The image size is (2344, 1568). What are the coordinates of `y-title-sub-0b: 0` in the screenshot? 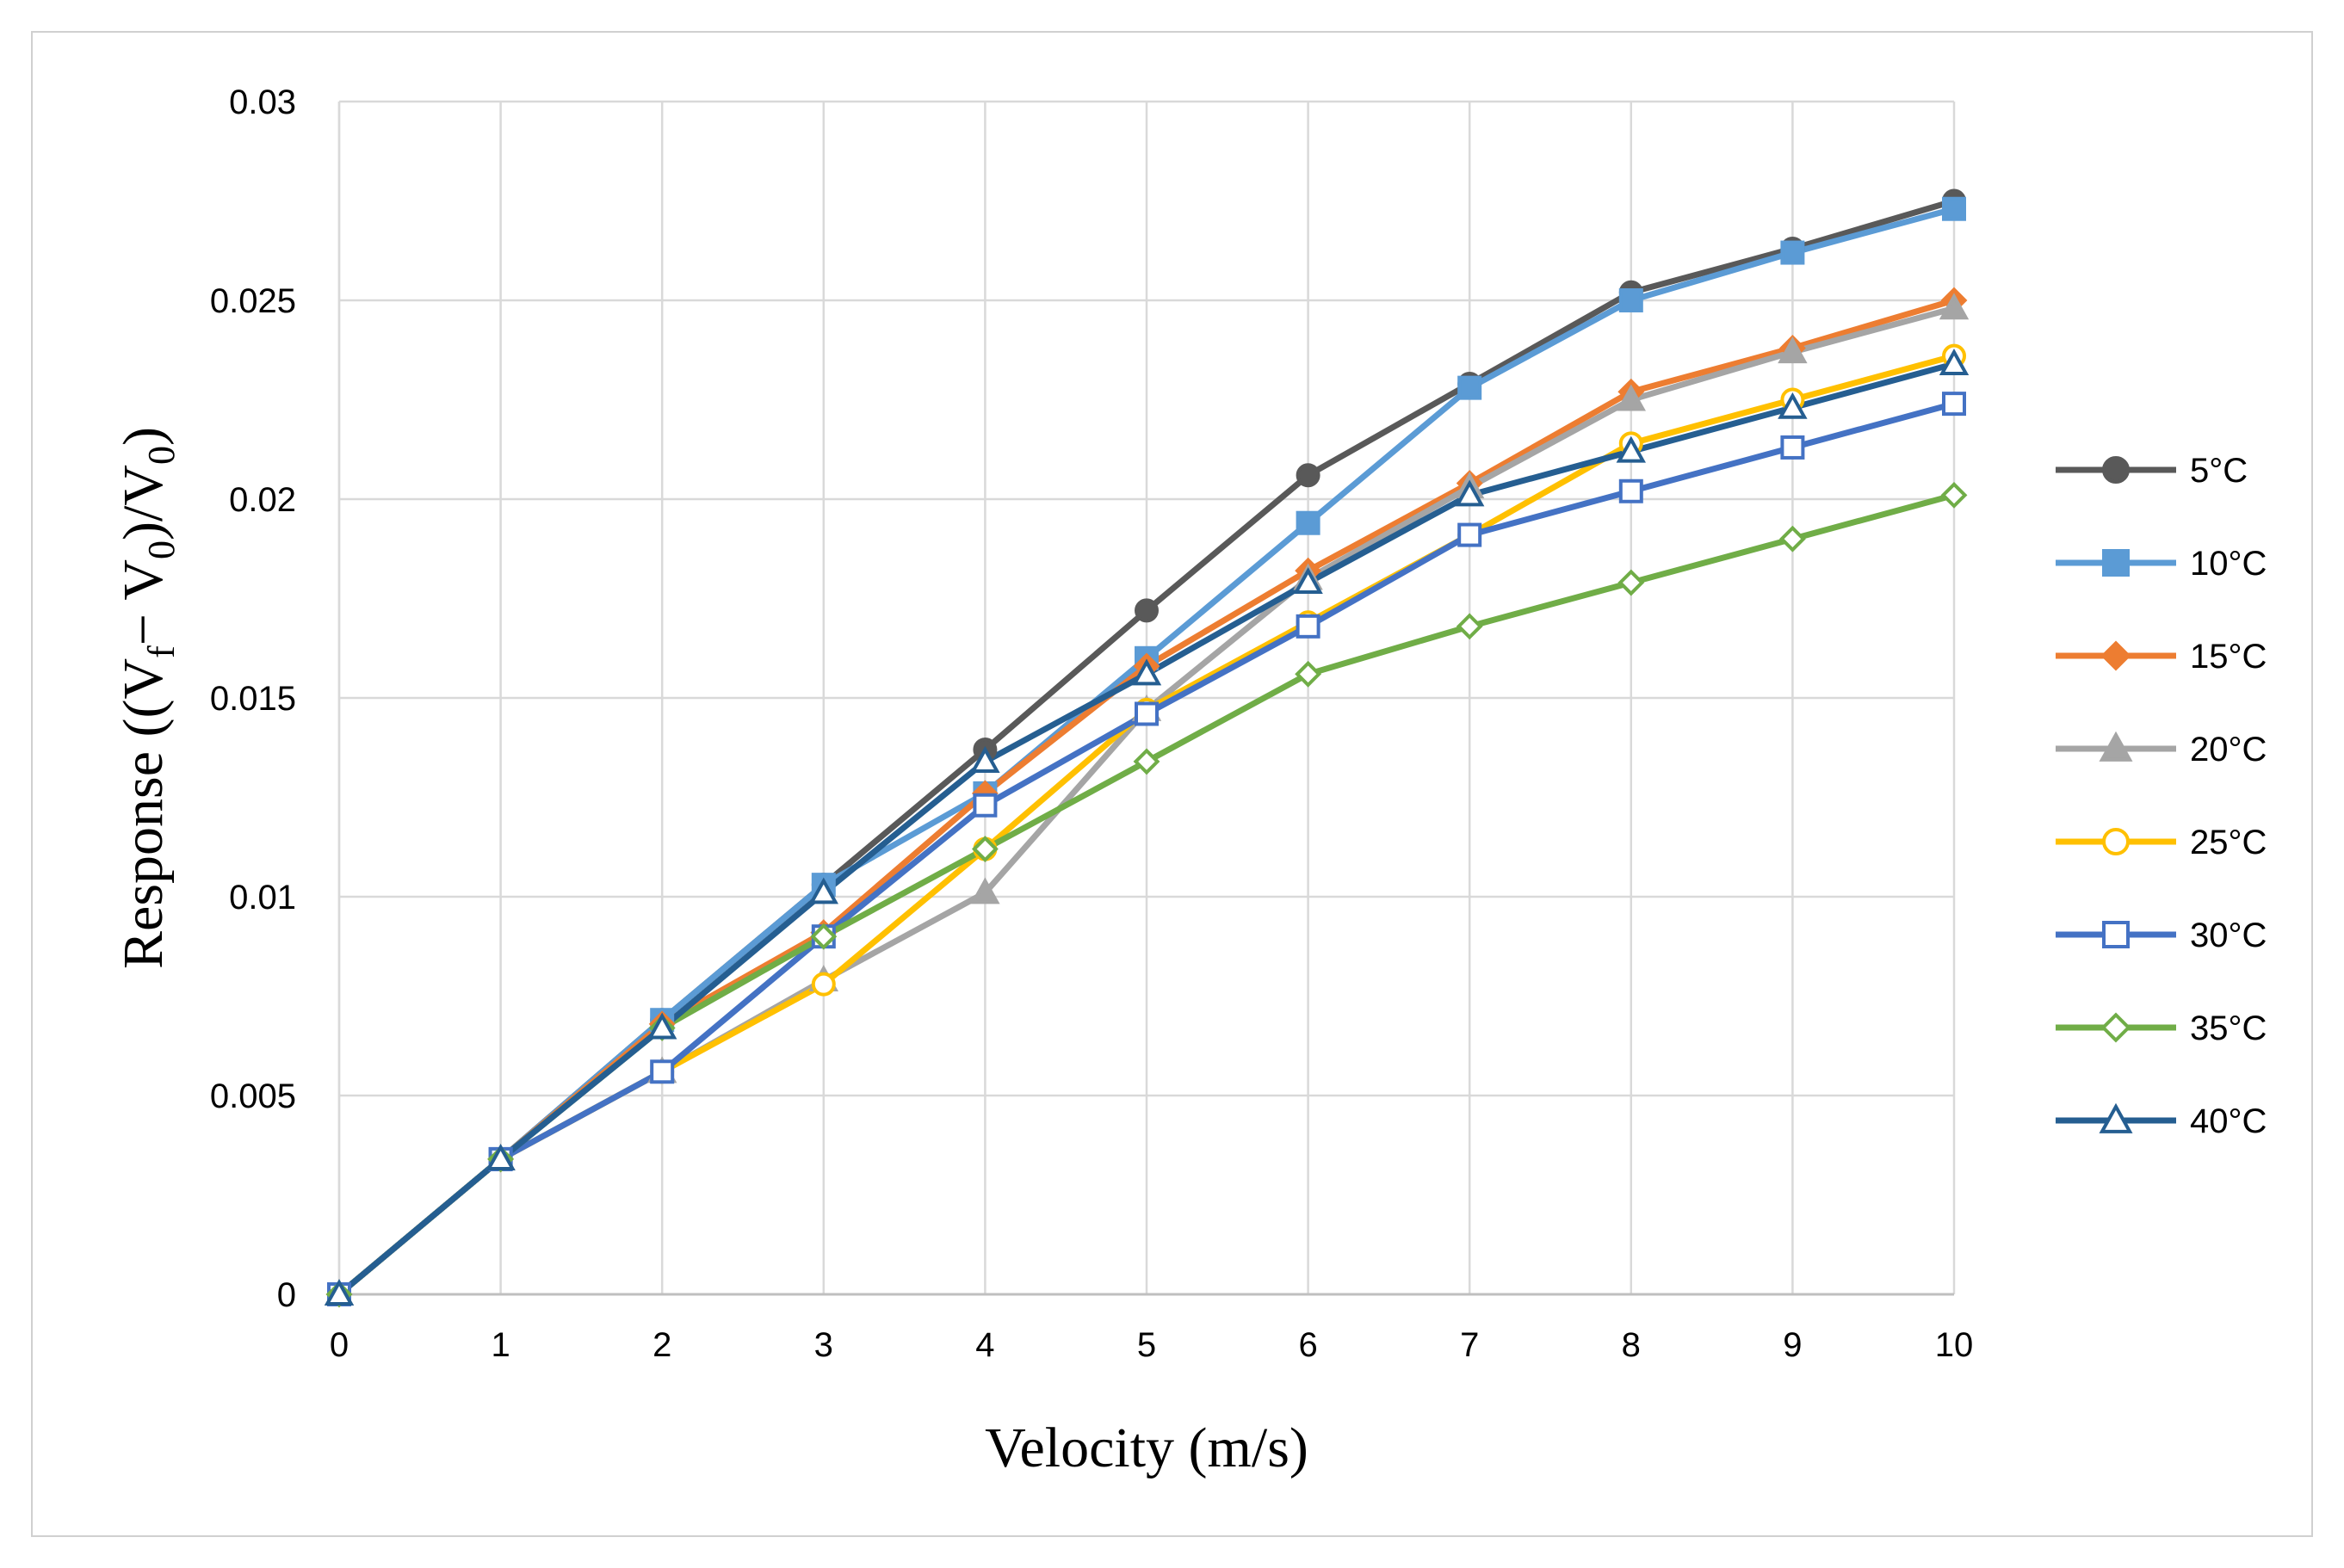 It's located at (161, 456).